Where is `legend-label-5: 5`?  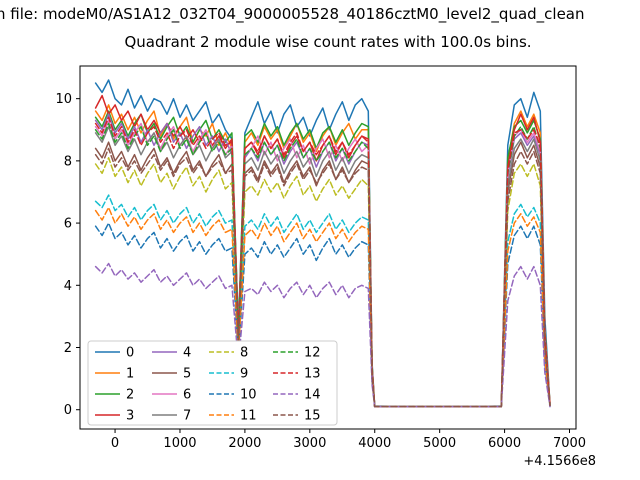
legend-label-5: 5 is located at coordinates (187, 374).